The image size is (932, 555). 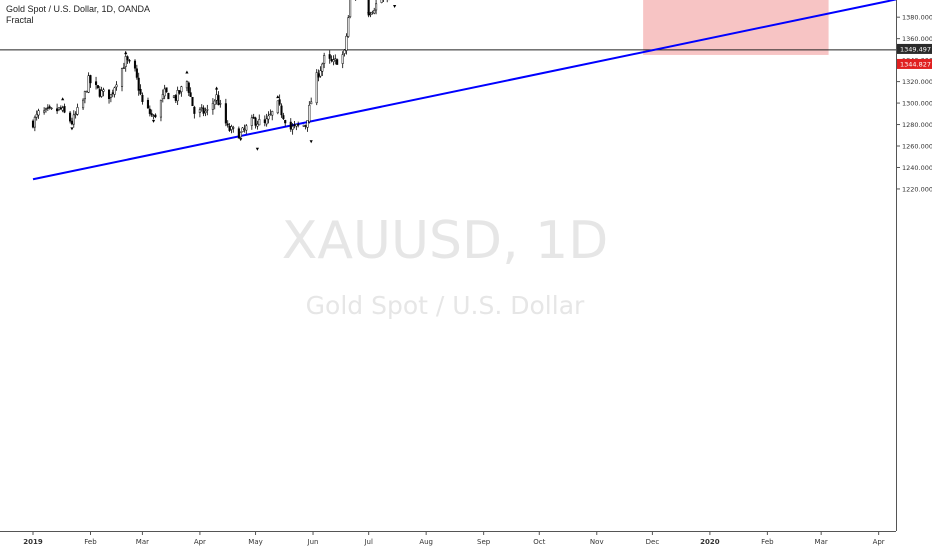 What do you see at coordinates (255, 542) in the screenshot?
I see `x-tick-label: May` at bounding box center [255, 542].